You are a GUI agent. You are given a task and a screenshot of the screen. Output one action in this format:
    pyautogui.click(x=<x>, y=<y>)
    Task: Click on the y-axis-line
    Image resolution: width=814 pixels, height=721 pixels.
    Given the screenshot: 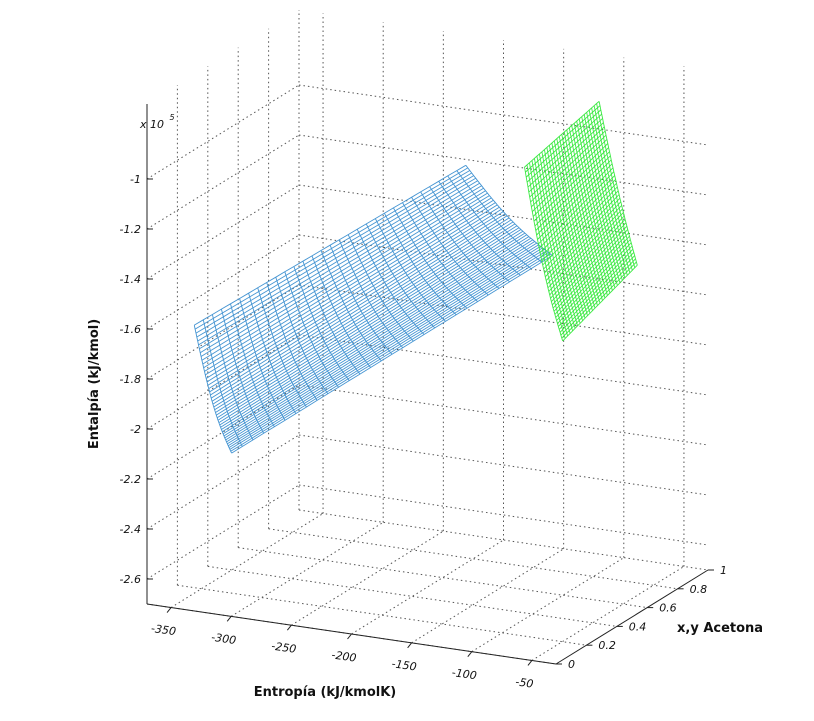 What is the action you would take?
    pyautogui.click(x=632, y=617)
    